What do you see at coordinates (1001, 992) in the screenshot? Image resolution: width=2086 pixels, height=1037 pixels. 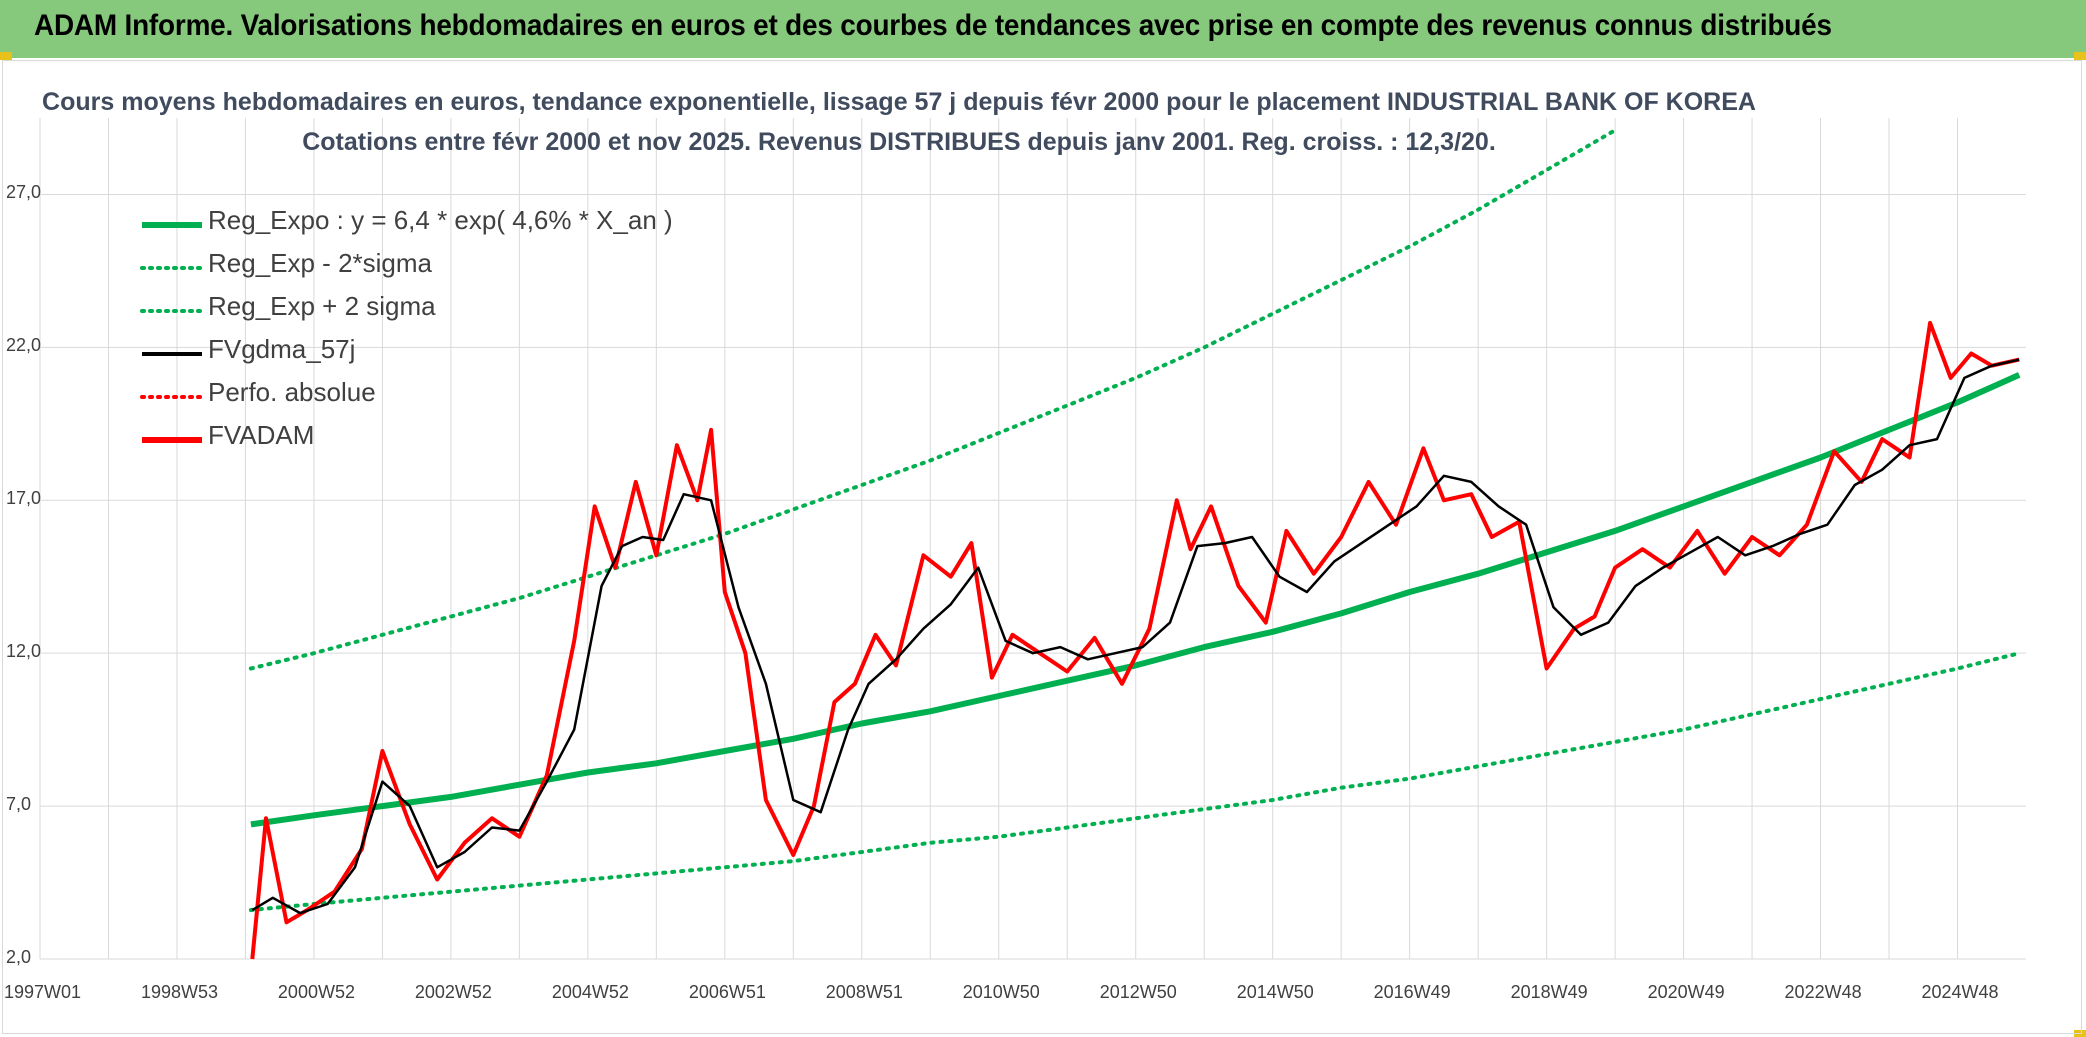 I see `x-tick-label: 2010W50` at bounding box center [1001, 992].